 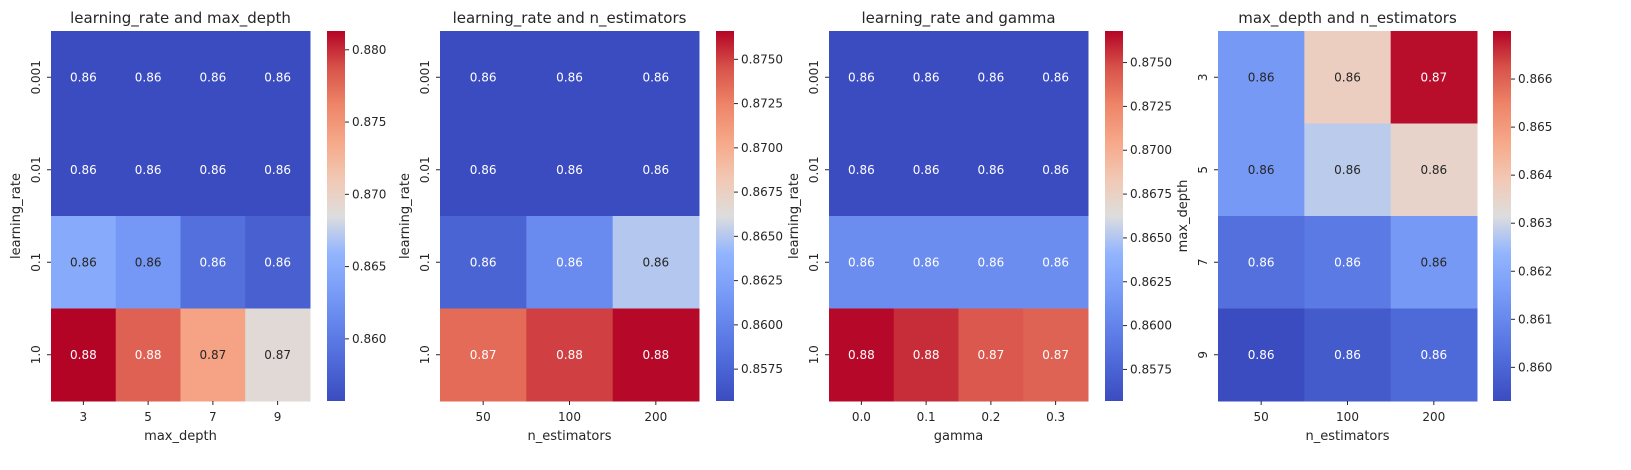 What do you see at coordinates (569, 436) in the screenshot?
I see `x-axis-label: n_estimators` at bounding box center [569, 436].